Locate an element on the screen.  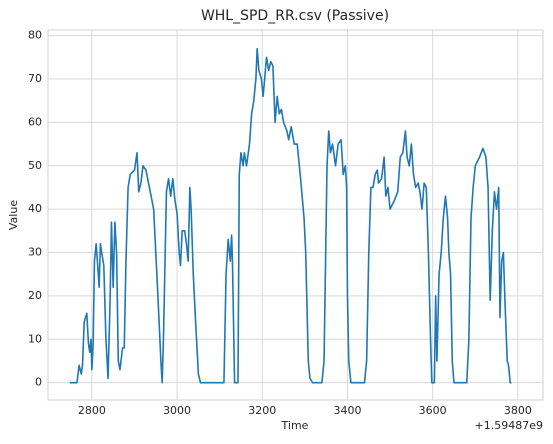
x-axis-label: Time is located at coordinates (295, 425).